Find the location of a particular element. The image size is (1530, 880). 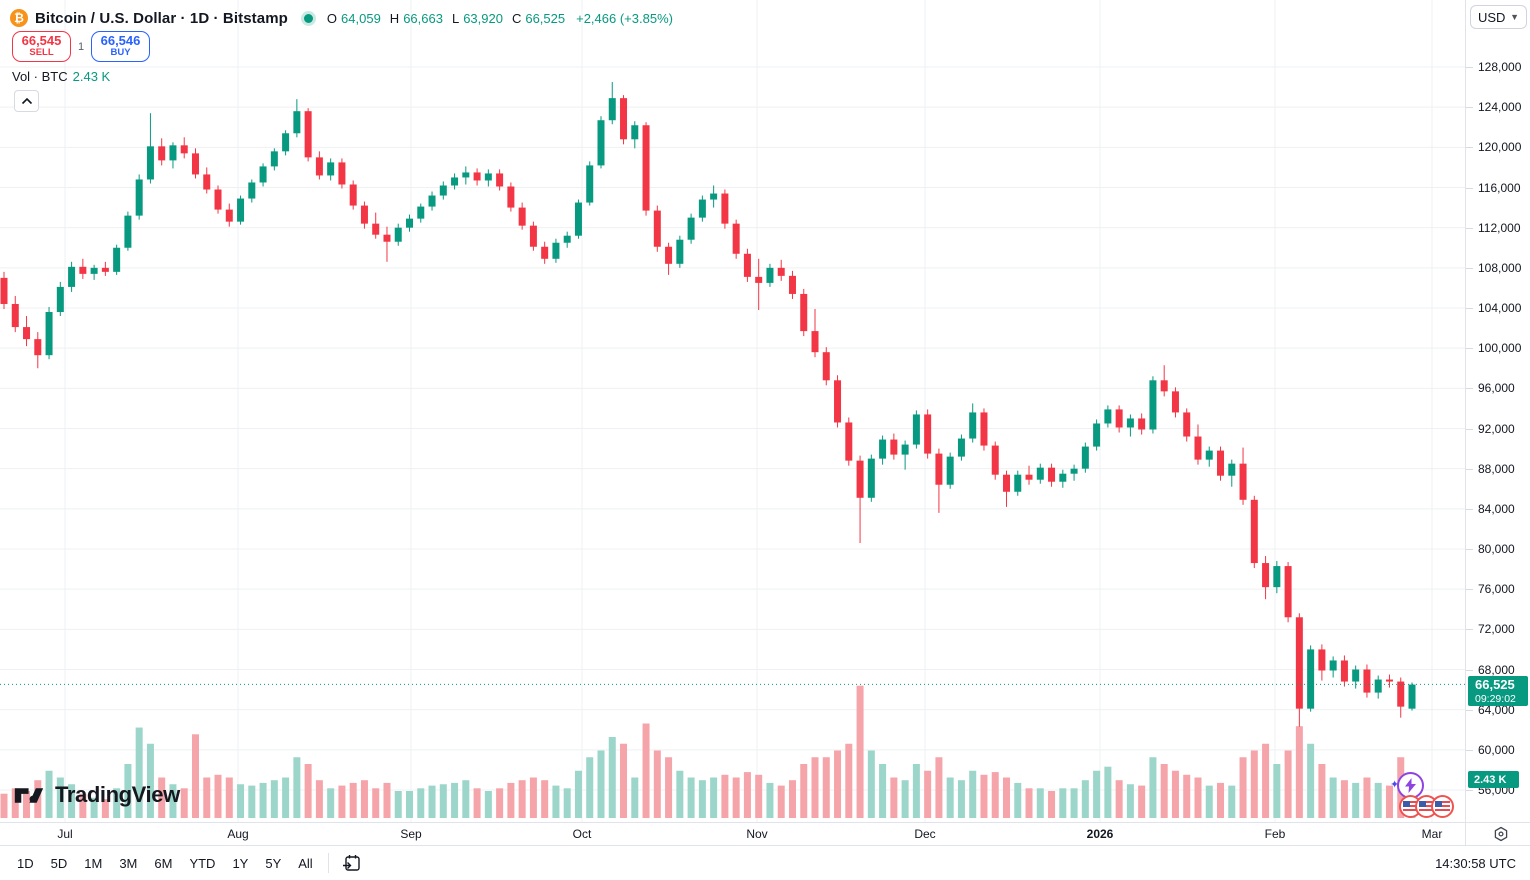

range-5d-button: 5D is located at coordinates (59, 863).